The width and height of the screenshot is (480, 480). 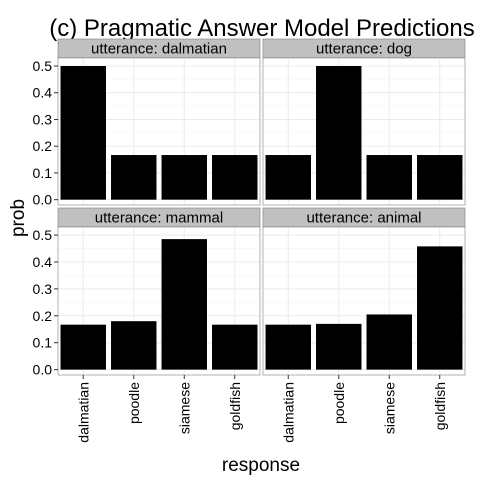 What do you see at coordinates (83, 347) in the screenshot?
I see `bar-utterance-mammal-dalmatian` at bounding box center [83, 347].